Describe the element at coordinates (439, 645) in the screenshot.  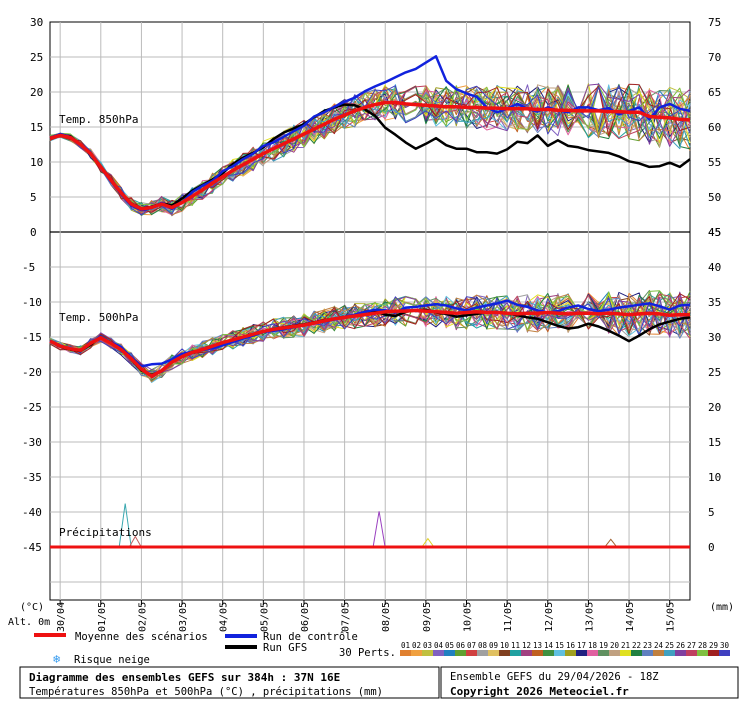
I see `pert-number: 04` at that location.